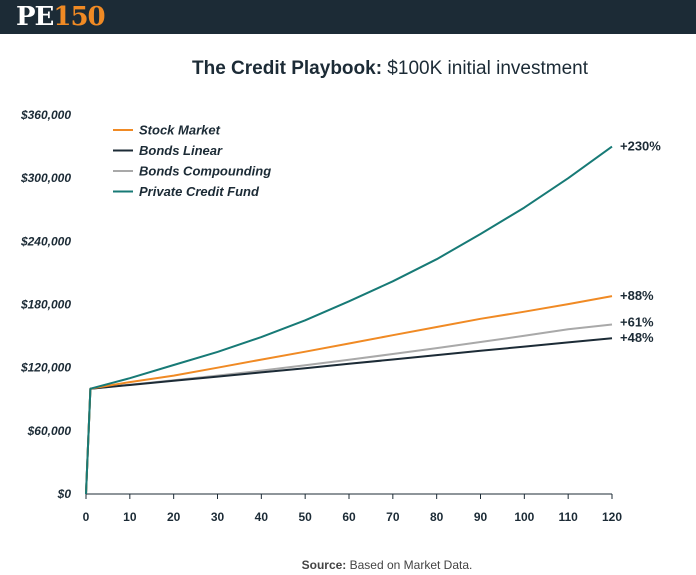 The image size is (696, 575). What do you see at coordinates (409, 565) in the screenshot?
I see `source-rest: Based on Market Data.` at bounding box center [409, 565].